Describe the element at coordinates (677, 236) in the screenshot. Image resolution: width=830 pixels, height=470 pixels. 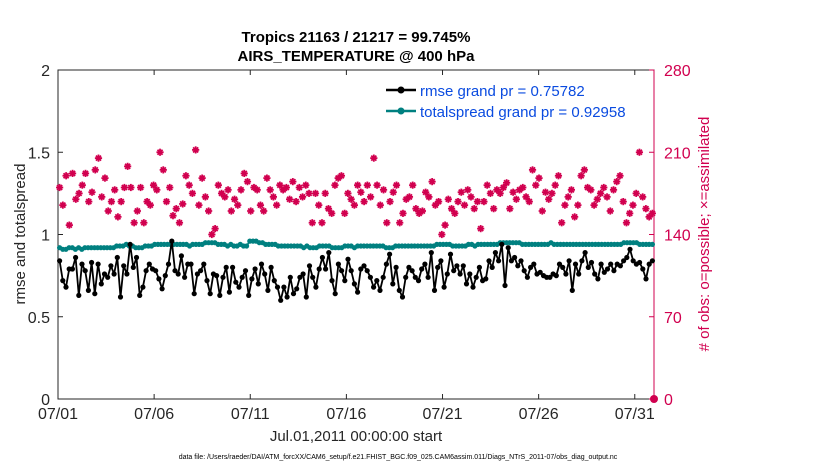
I see `y2-tick-label: 140` at that location.